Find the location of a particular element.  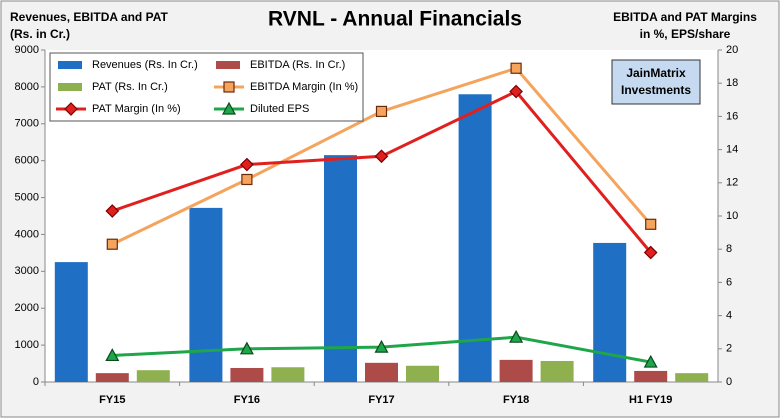

legend-box is located at coordinates (206, 87).